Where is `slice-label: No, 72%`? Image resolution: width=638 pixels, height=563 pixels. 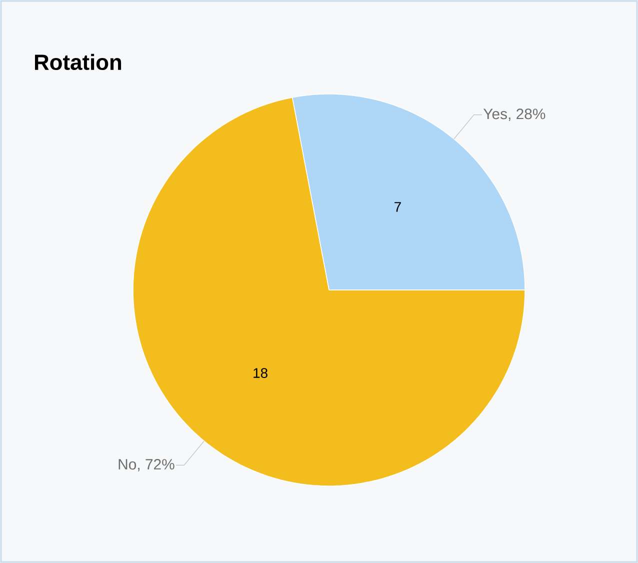
slice-label: No, 72% is located at coordinates (146, 465).